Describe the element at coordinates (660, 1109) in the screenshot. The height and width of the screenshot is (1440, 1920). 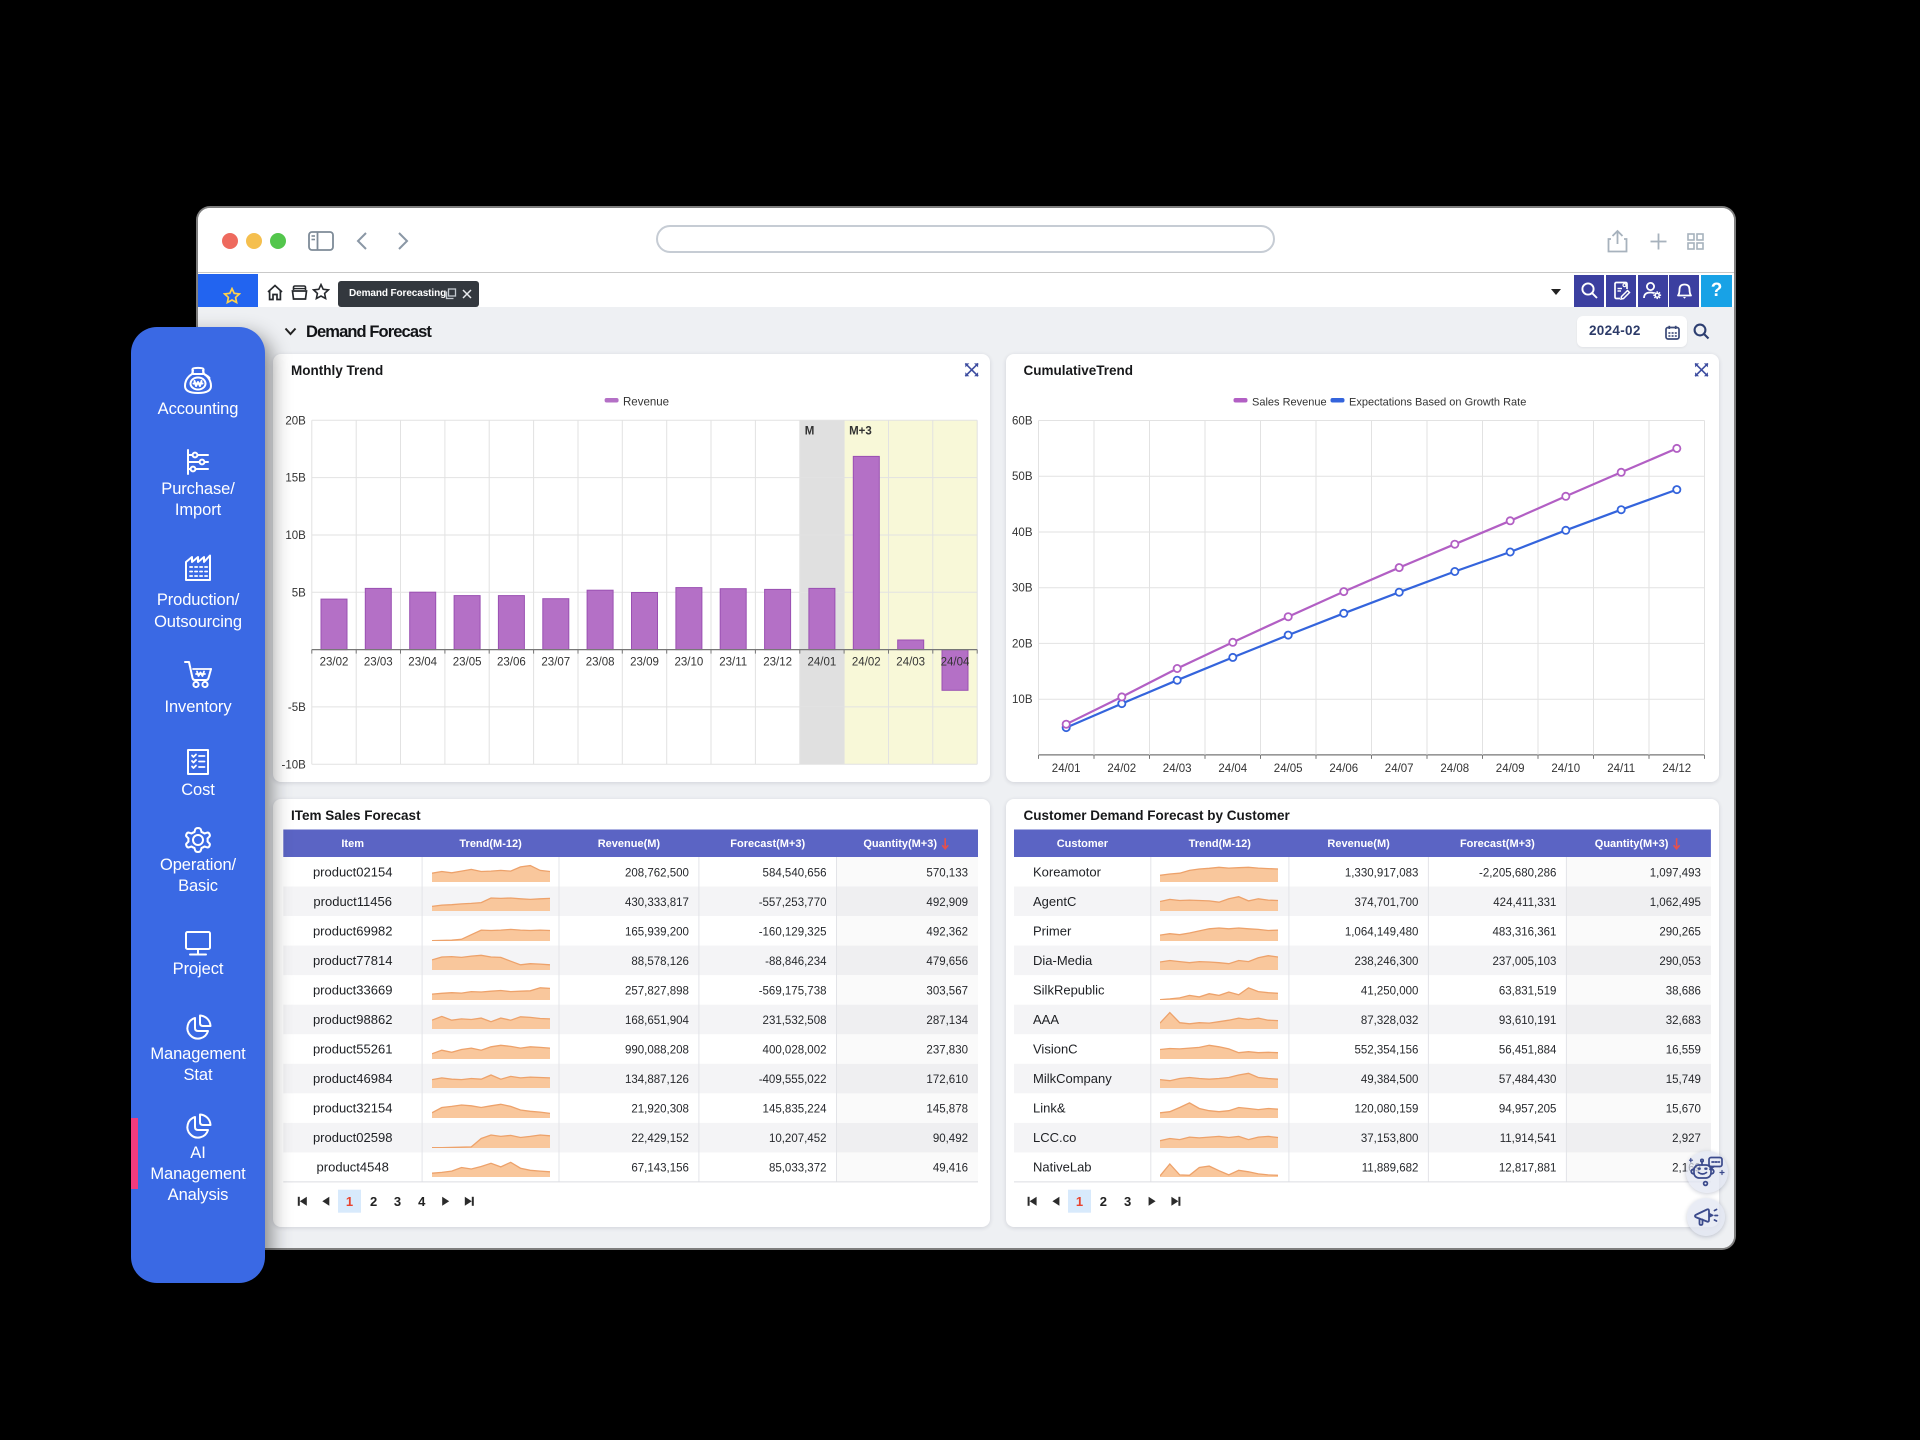
I see `svg-text: 21,920,308` at that location.